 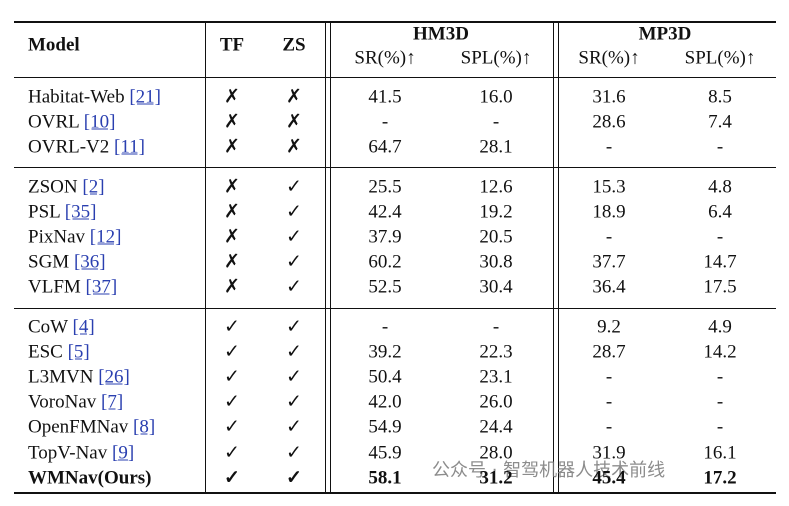 I want to click on header-group: MP3D, so click(x=665, y=34).